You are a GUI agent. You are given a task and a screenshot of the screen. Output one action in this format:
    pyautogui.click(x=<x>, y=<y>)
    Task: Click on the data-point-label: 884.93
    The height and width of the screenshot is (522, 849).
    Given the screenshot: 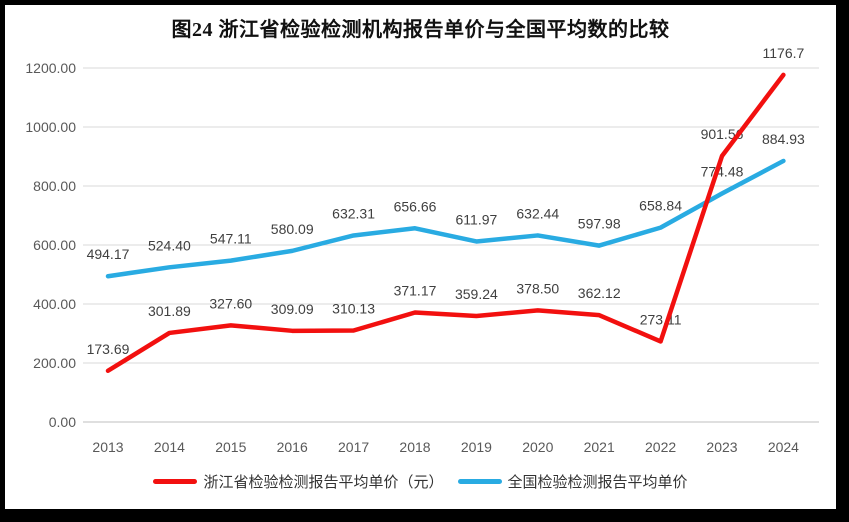 What is the action you would take?
    pyautogui.click(x=783, y=139)
    